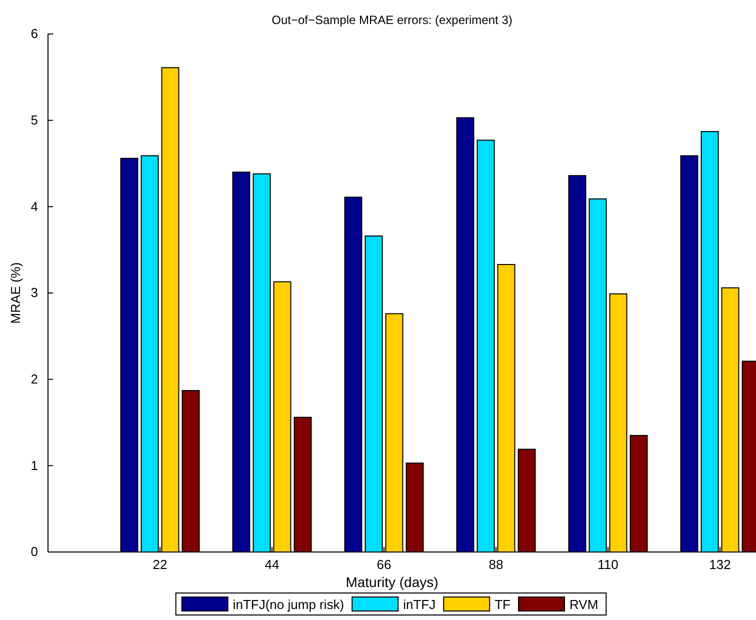  What do you see at coordinates (15, 293) in the screenshot?
I see `y-axis-title: MRAE (%)` at bounding box center [15, 293].